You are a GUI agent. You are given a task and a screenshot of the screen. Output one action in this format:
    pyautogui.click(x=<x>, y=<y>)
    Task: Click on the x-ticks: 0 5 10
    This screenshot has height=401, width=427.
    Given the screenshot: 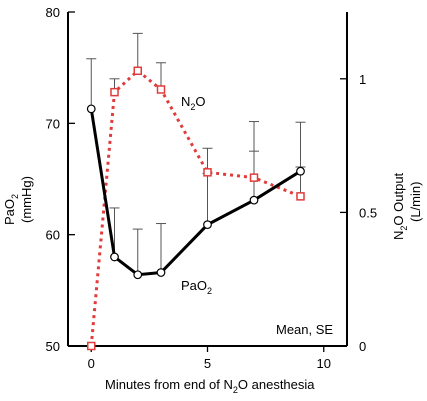 What is the action you would take?
    pyautogui.click(x=209, y=358)
    